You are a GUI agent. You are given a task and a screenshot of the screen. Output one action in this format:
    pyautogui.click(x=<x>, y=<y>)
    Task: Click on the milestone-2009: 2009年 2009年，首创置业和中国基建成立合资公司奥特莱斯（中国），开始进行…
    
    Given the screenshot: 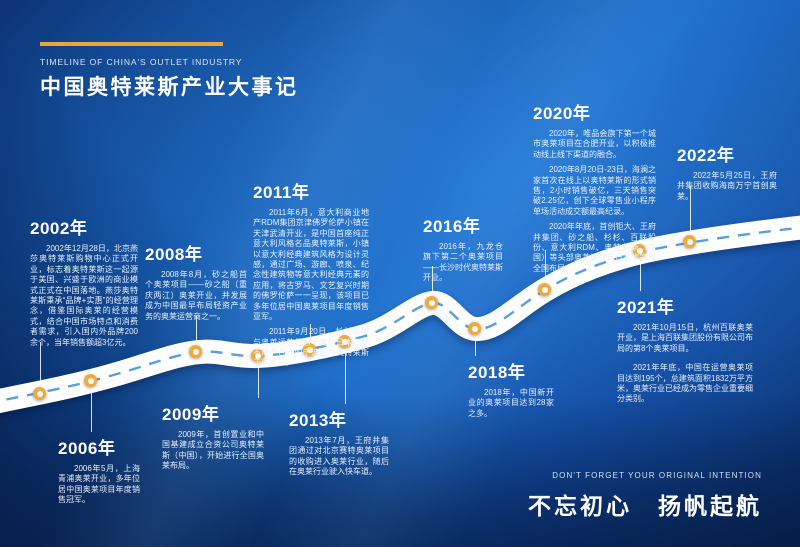 What is the action you would take?
    pyautogui.click(x=213, y=436)
    